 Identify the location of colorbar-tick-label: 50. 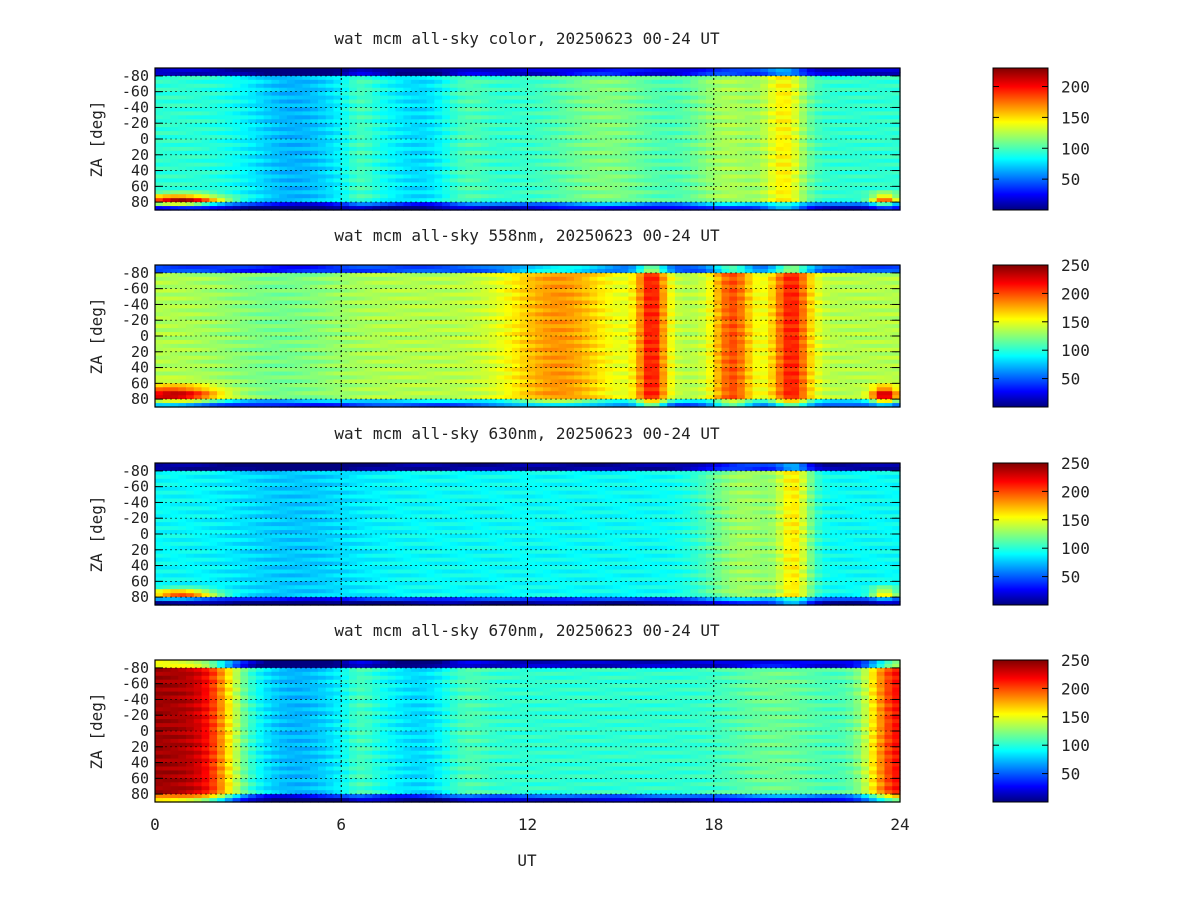
(1070, 179).